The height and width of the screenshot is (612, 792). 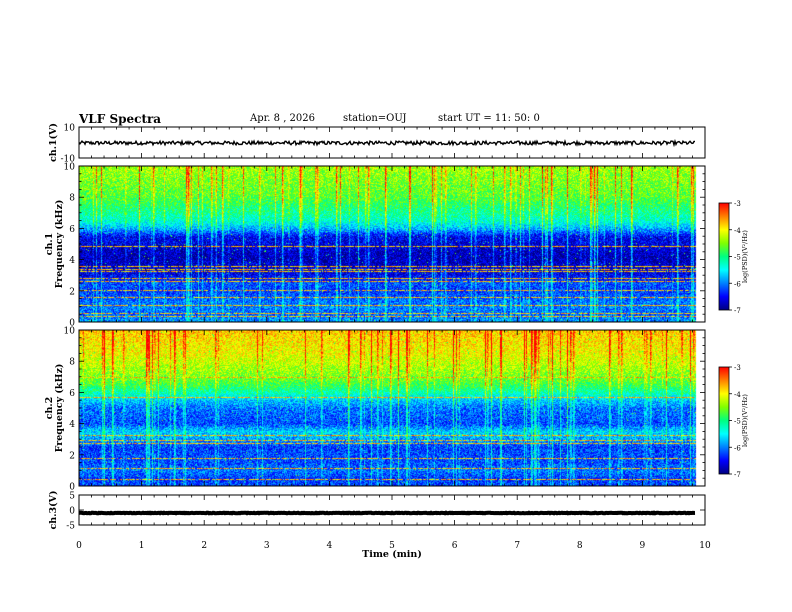 I want to click on station-label: station=OUJ, so click(x=375, y=118).